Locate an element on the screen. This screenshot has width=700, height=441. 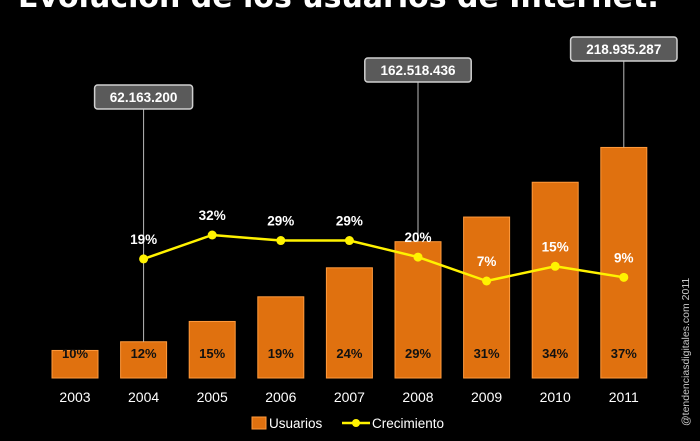
bar-label-2006: 19% is located at coordinates (281, 353).